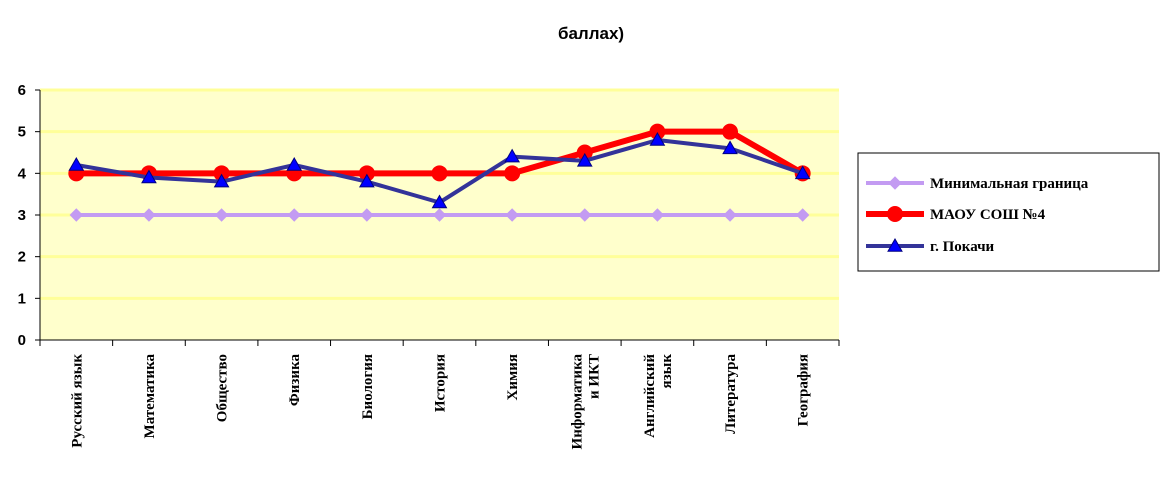  Describe the element at coordinates (22, 298) in the screenshot. I see `y-tick-label: 1` at that location.